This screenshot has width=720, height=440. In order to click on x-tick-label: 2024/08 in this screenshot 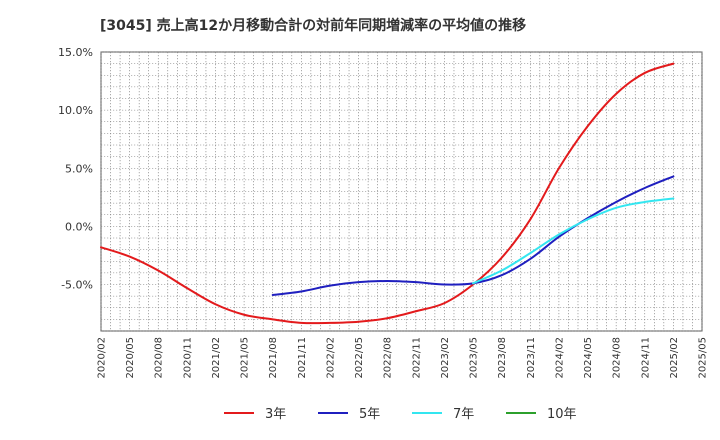, I will do `click(617, 358)`.